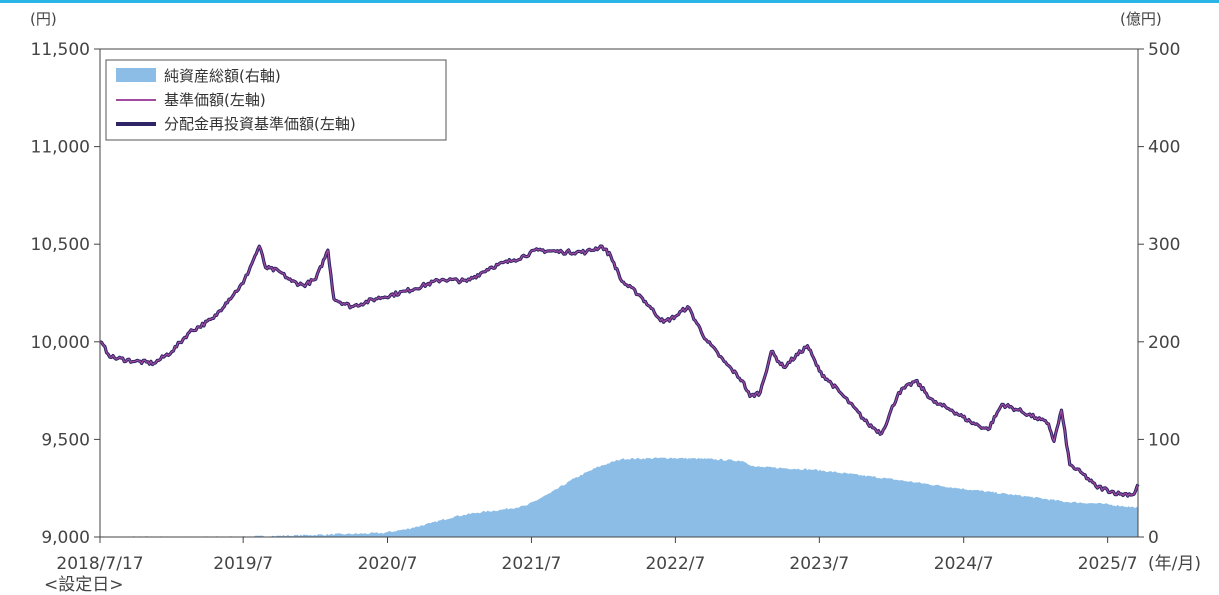 The width and height of the screenshot is (1219, 595). Describe the element at coordinates (1141, 19) in the screenshot. I see `right-axis-unit: (億円)` at that location.